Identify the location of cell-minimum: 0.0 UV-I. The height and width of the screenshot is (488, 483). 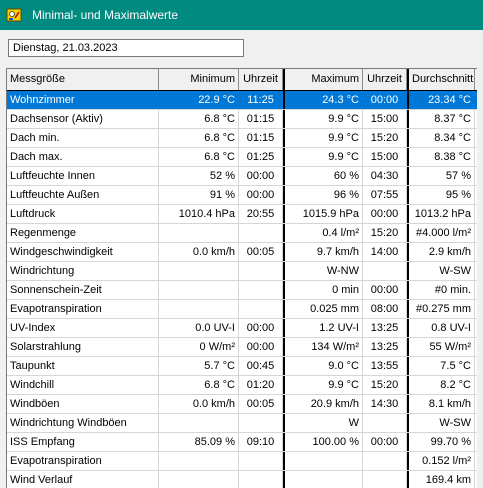
(199, 328).